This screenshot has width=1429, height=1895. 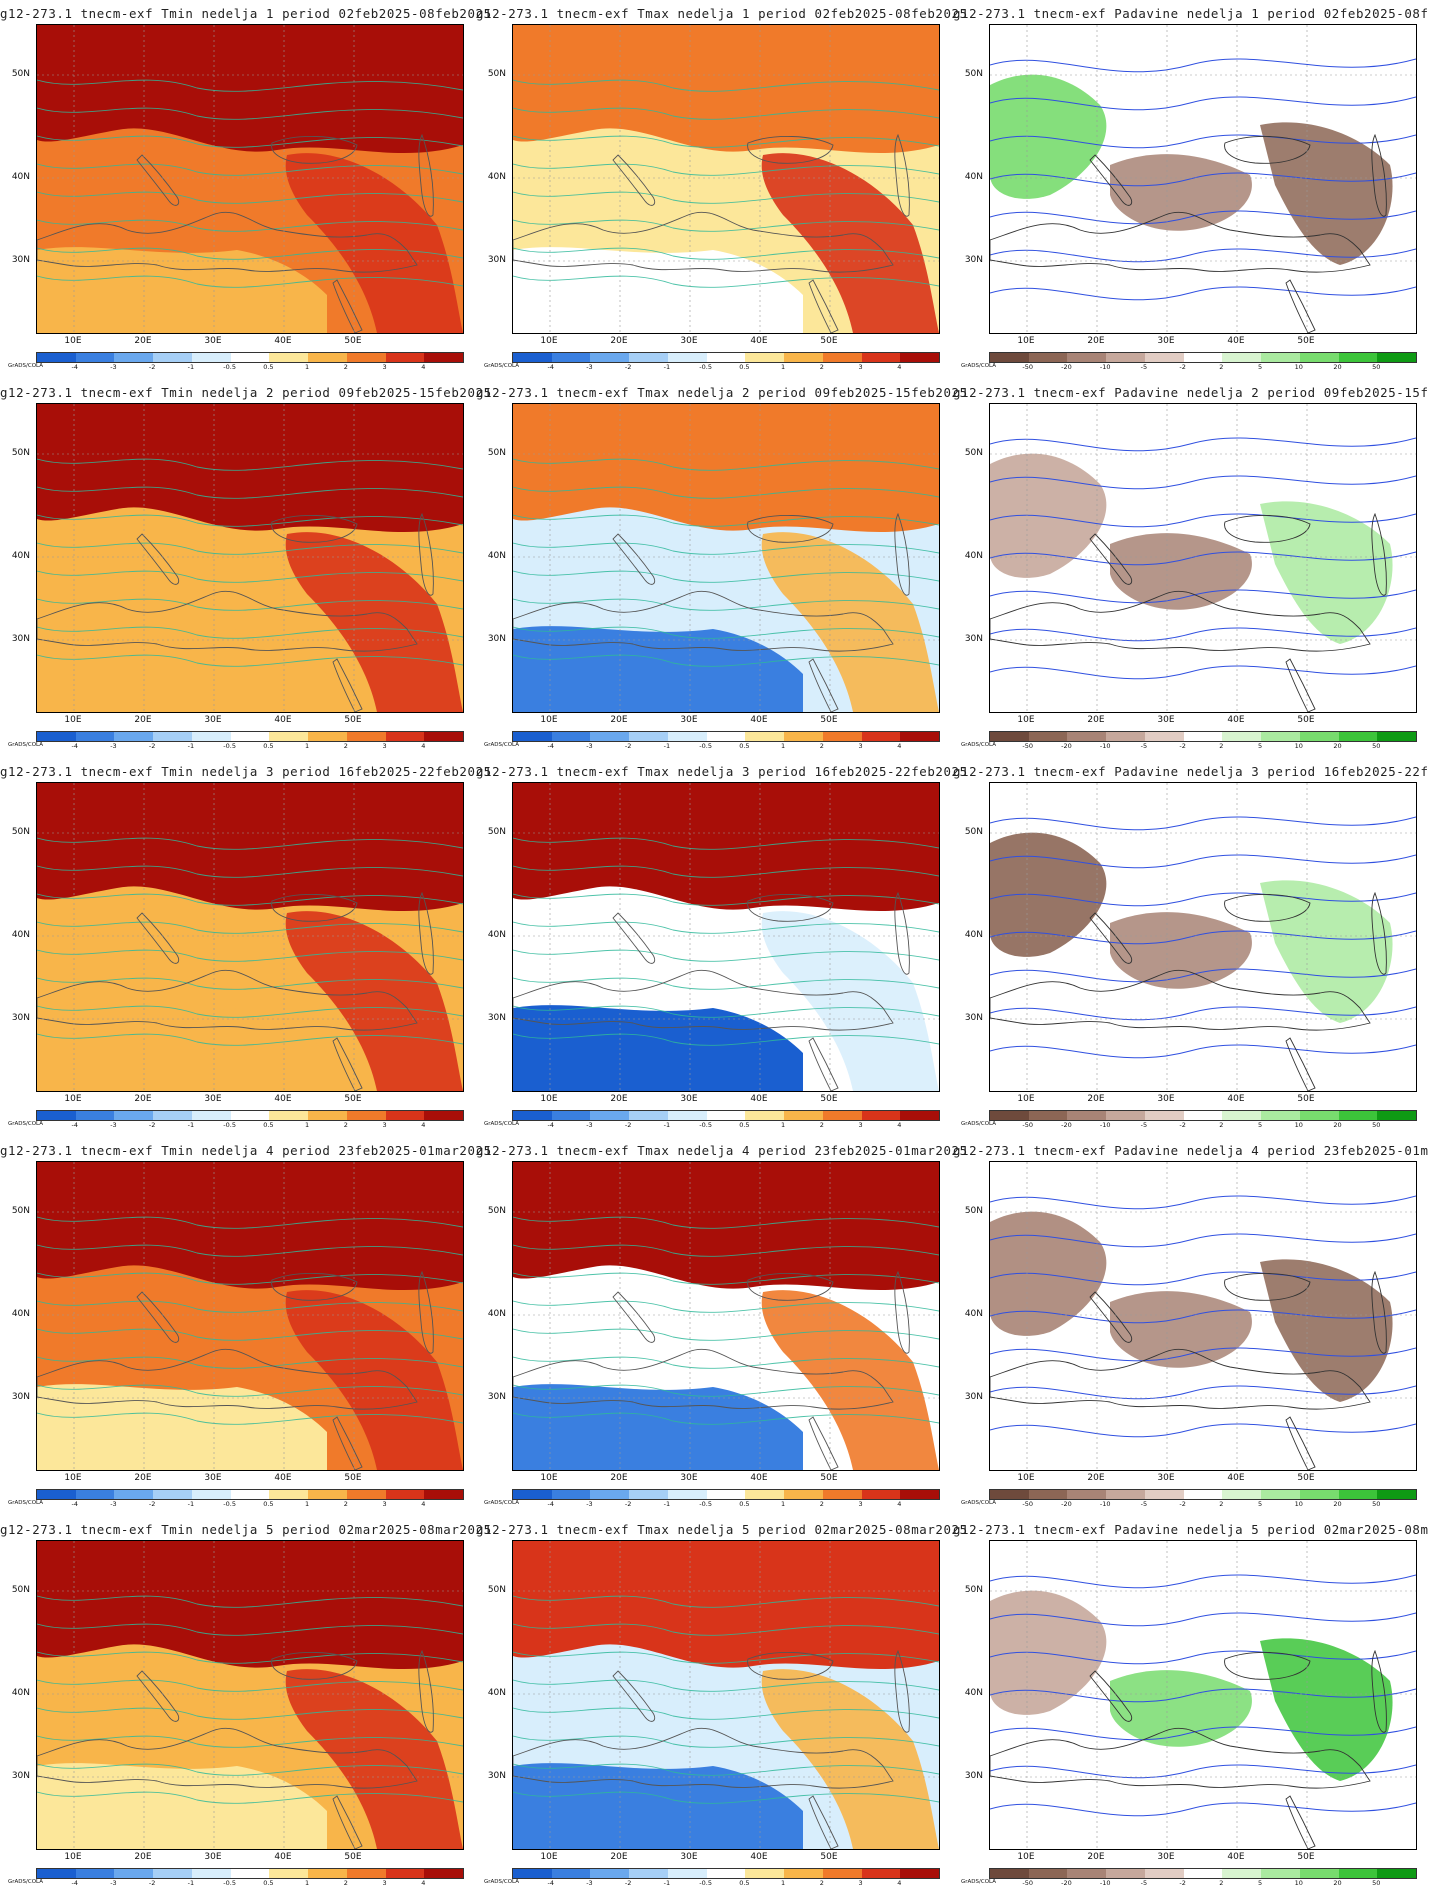 I want to click on colorbar-label: -10, so click(x=1105, y=746).